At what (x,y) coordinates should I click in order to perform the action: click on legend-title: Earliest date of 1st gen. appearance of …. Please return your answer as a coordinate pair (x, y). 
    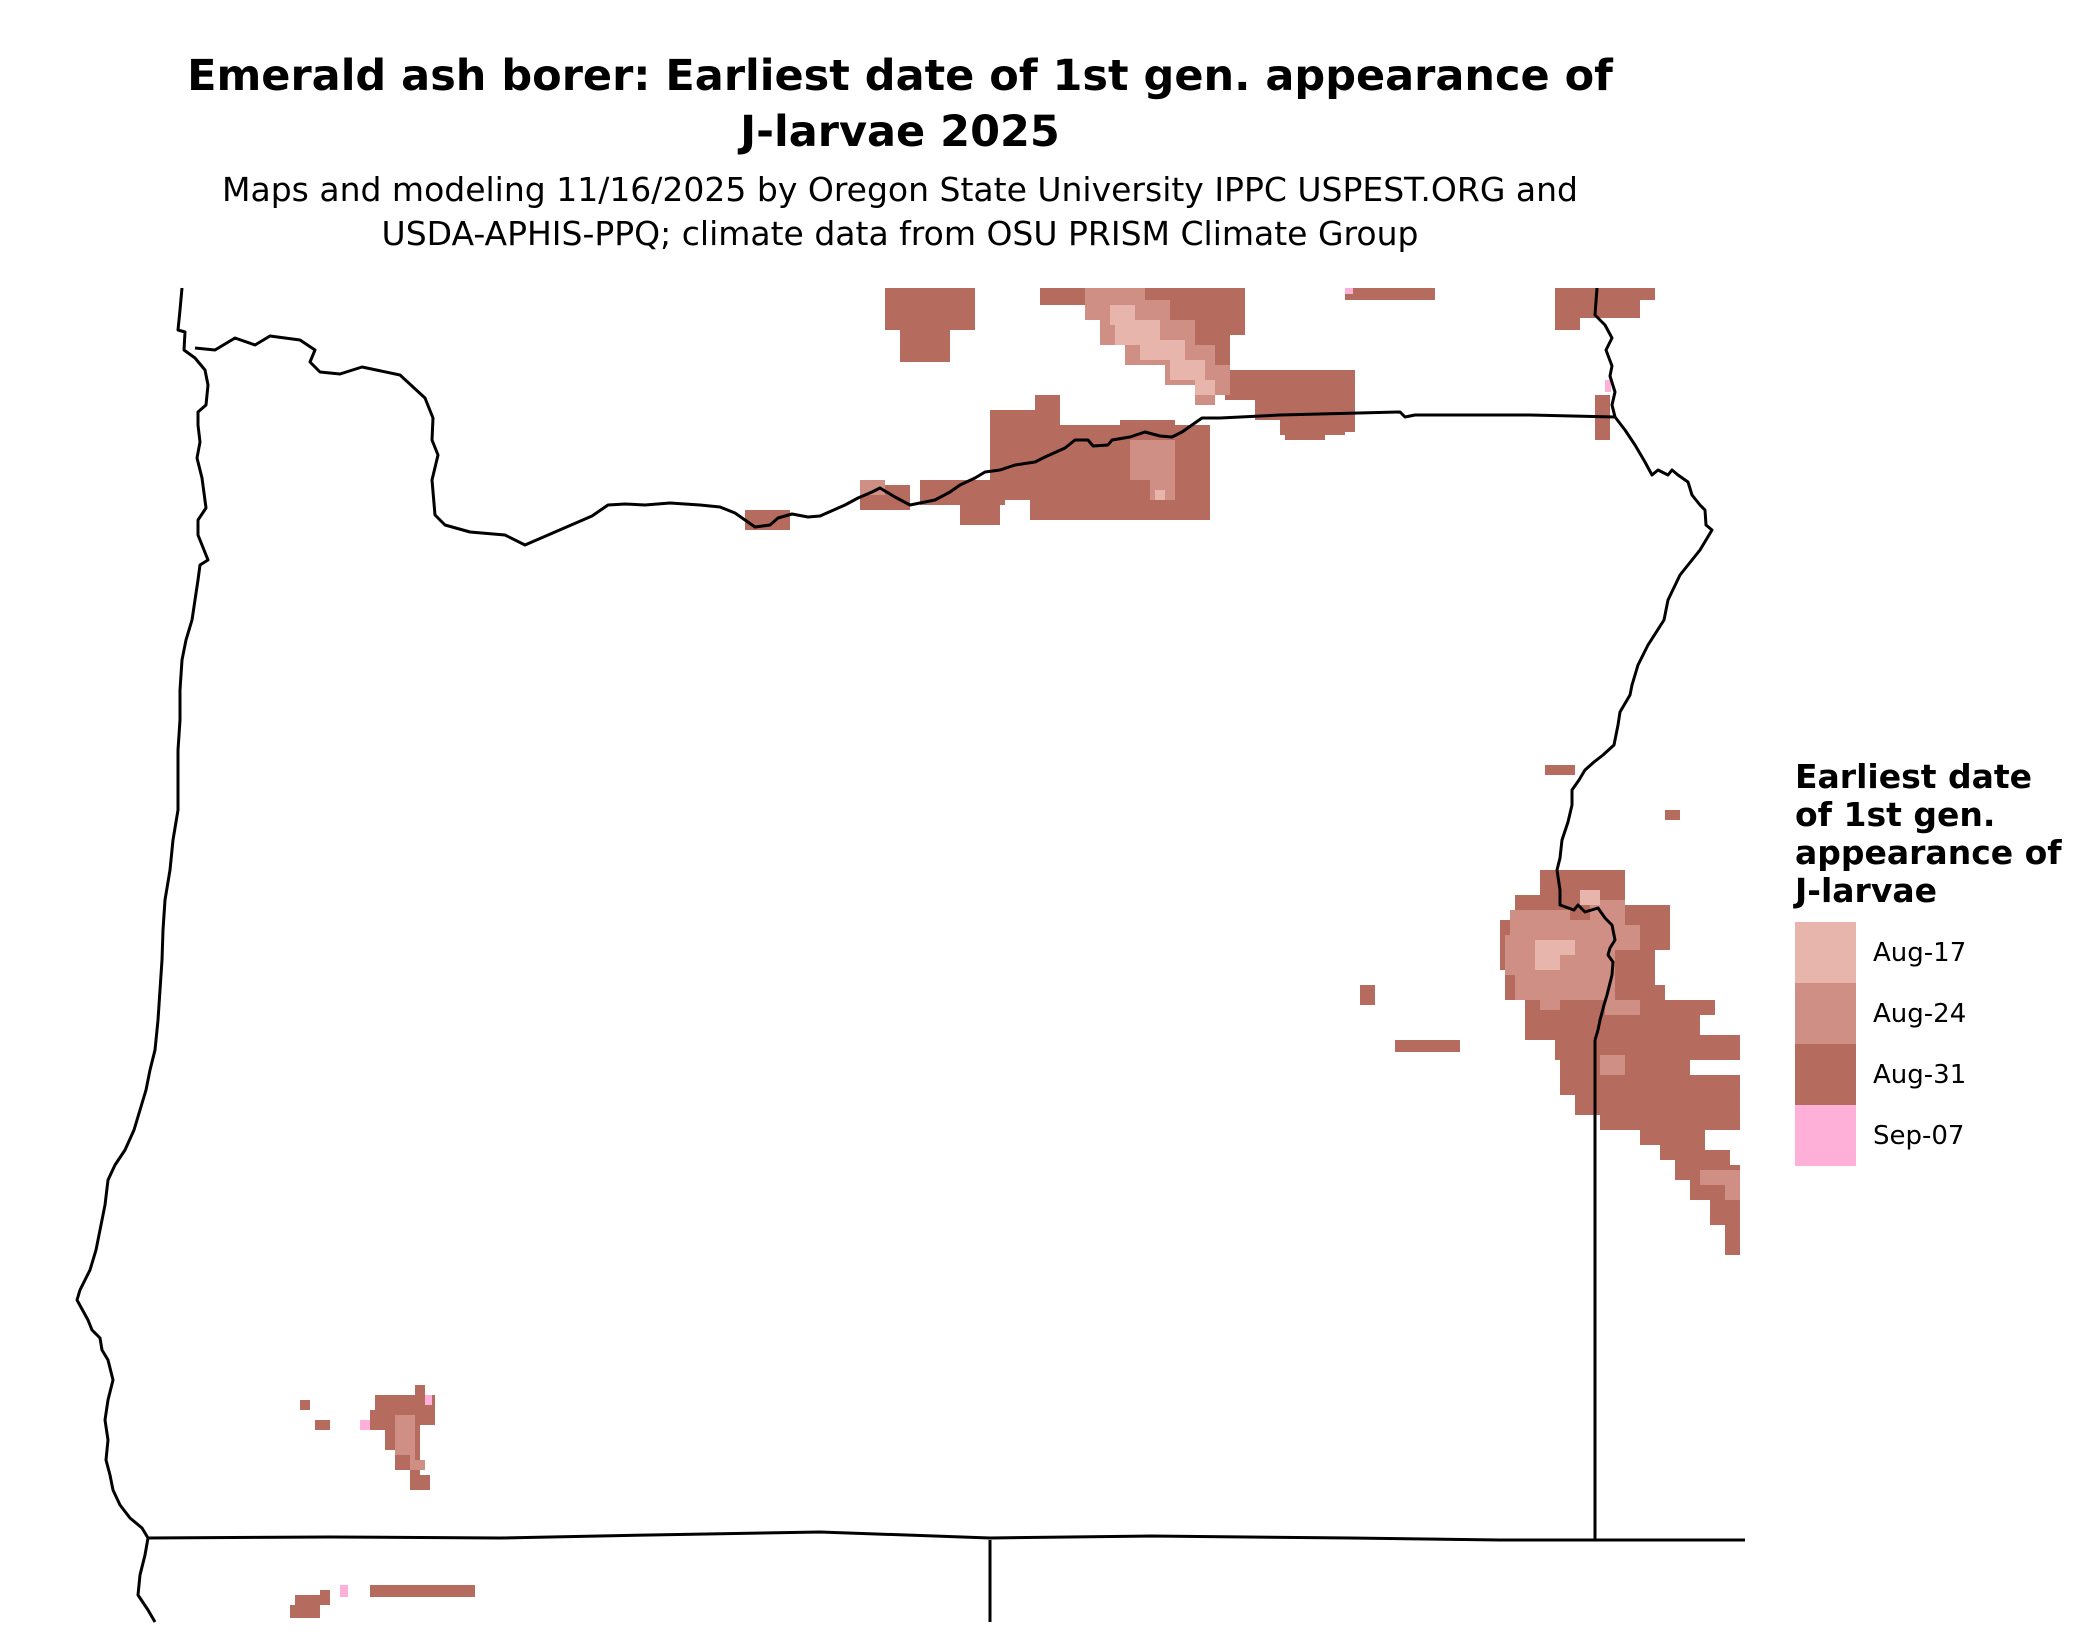
    Looking at the image, I should click on (1928, 834).